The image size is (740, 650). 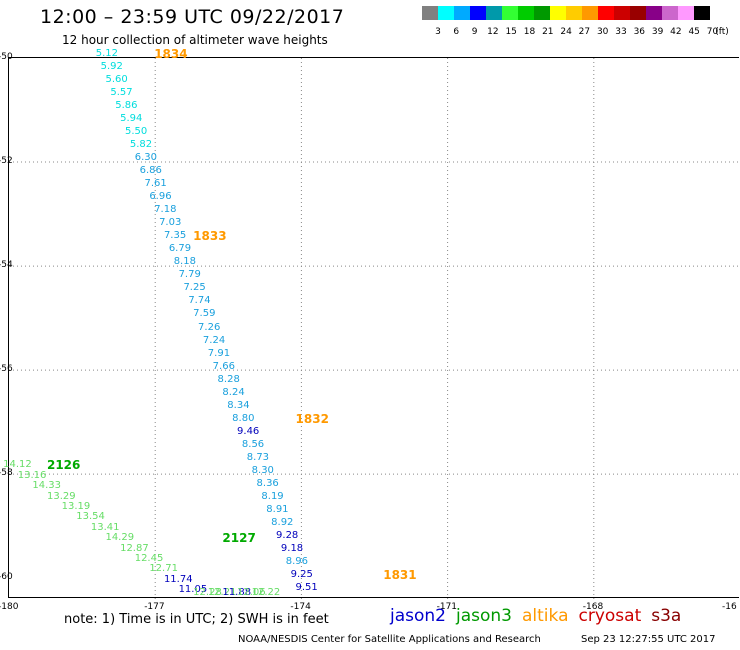 I want to click on wave-height-value: 8.18, so click(x=184, y=262).